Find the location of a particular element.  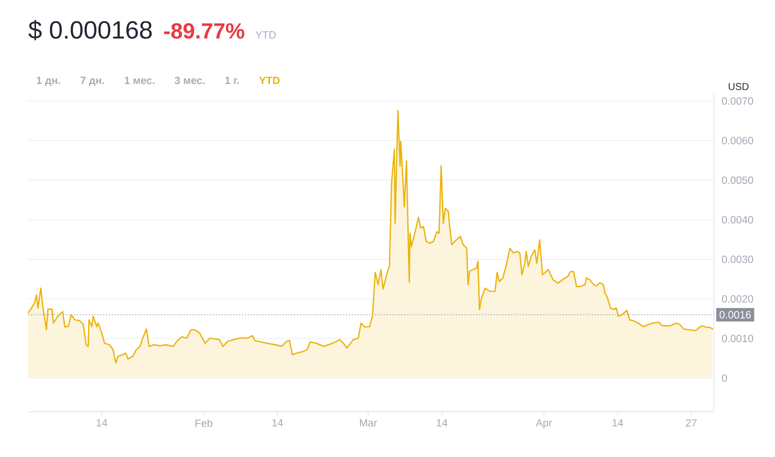

y-tick-label: 0.0050 is located at coordinates (738, 180).